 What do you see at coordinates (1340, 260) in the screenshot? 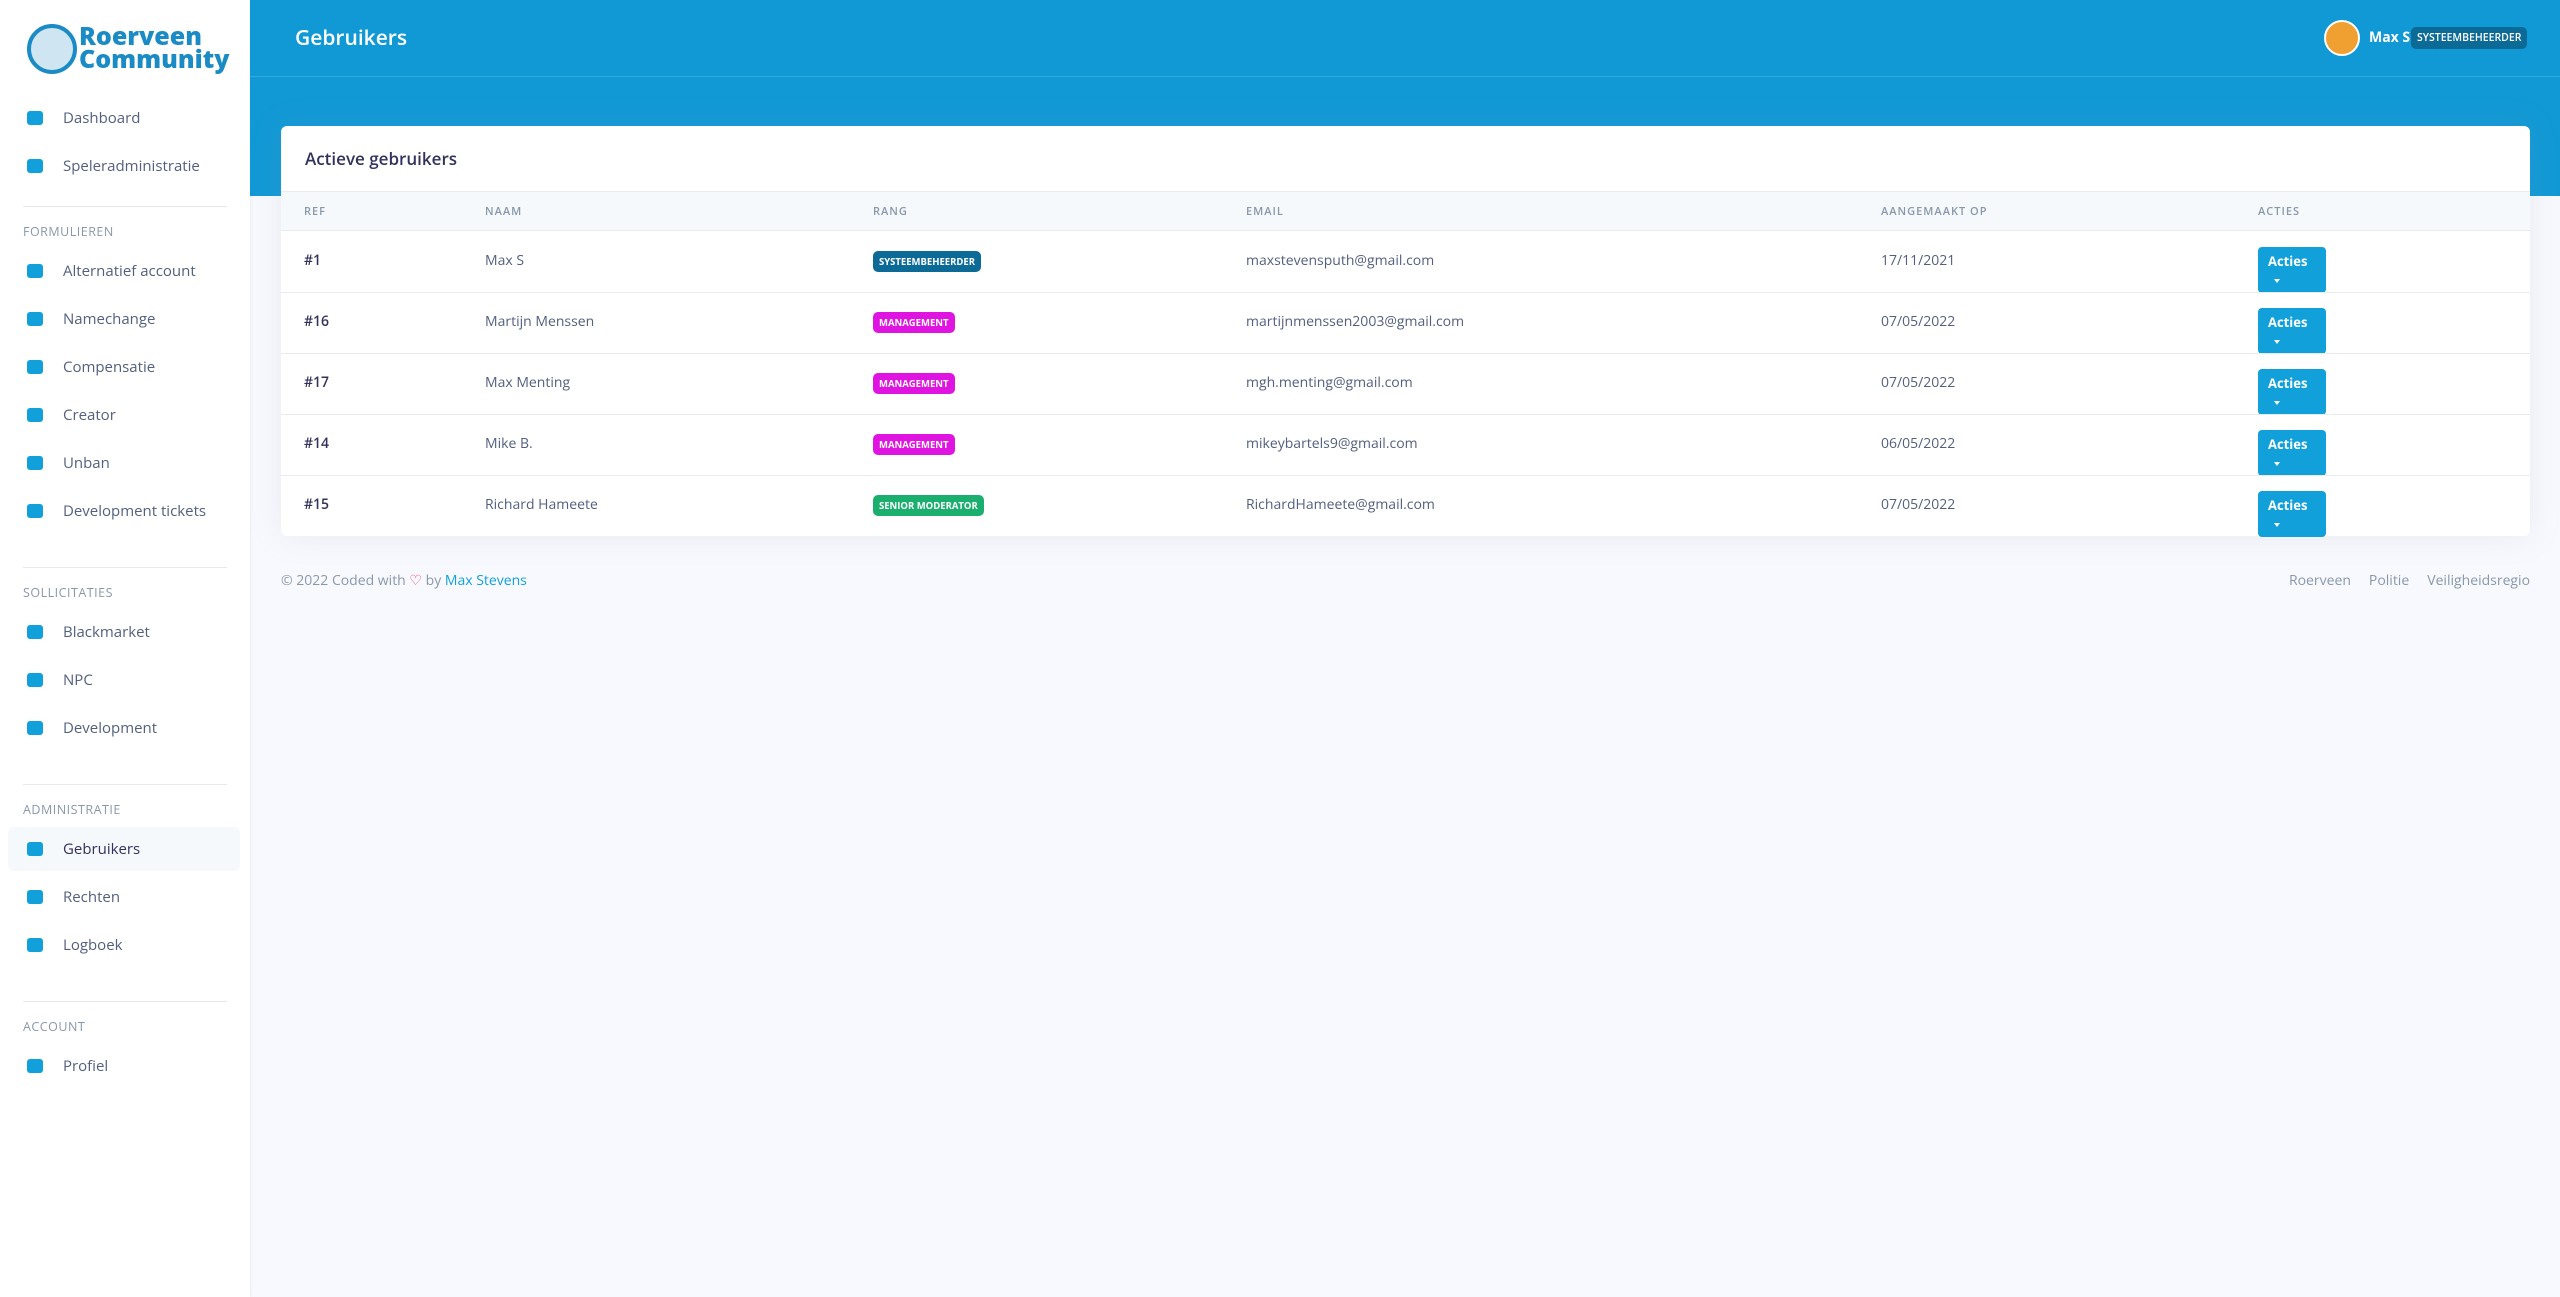
I see `cell: maxstevensputh@gmail.com` at bounding box center [1340, 260].